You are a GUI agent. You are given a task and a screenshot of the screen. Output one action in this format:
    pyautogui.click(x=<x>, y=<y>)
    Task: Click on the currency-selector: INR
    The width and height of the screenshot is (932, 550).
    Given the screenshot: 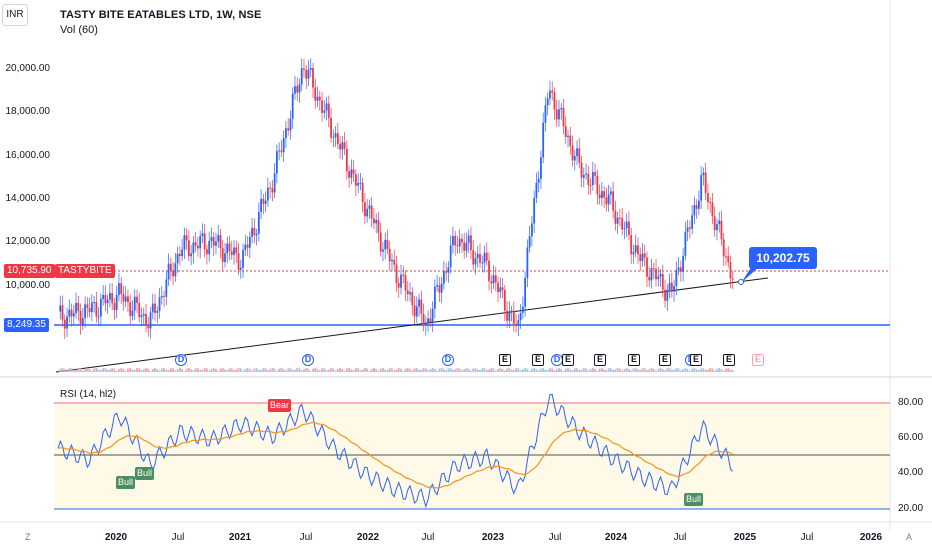 What is the action you would take?
    pyautogui.click(x=15, y=15)
    